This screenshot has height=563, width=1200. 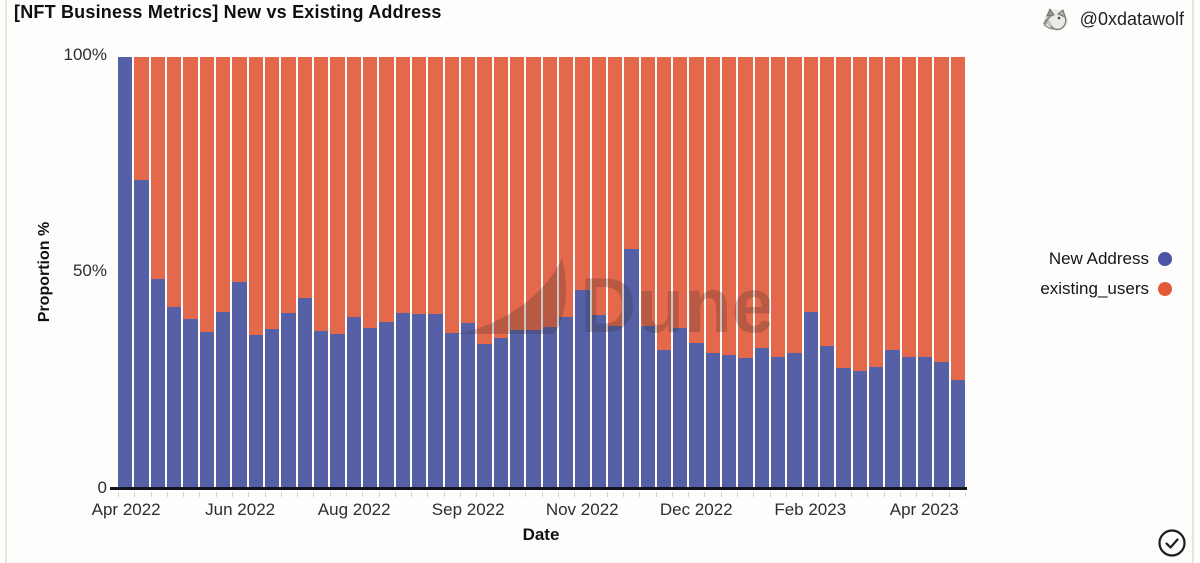 What do you see at coordinates (1098, 258) in the screenshot?
I see `legend-label: New Address` at bounding box center [1098, 258].